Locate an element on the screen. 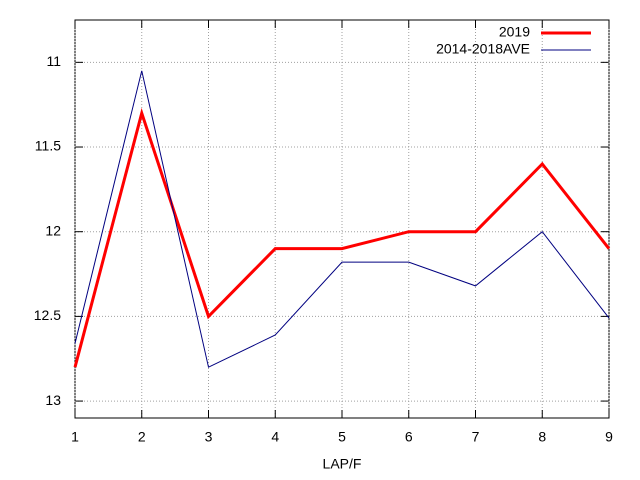 This screenshot has width=640, height=480. y-tick-label: 11 is located at coordinates (53, 61).